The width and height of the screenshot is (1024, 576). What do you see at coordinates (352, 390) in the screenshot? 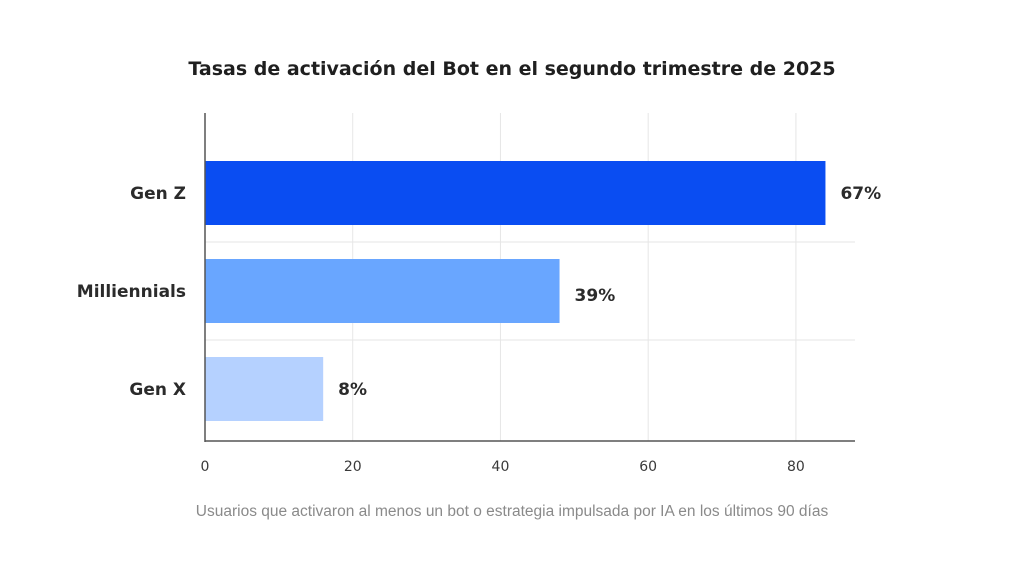
I see `data-label-gen-x: 8%` at bounding box center [352, 390].